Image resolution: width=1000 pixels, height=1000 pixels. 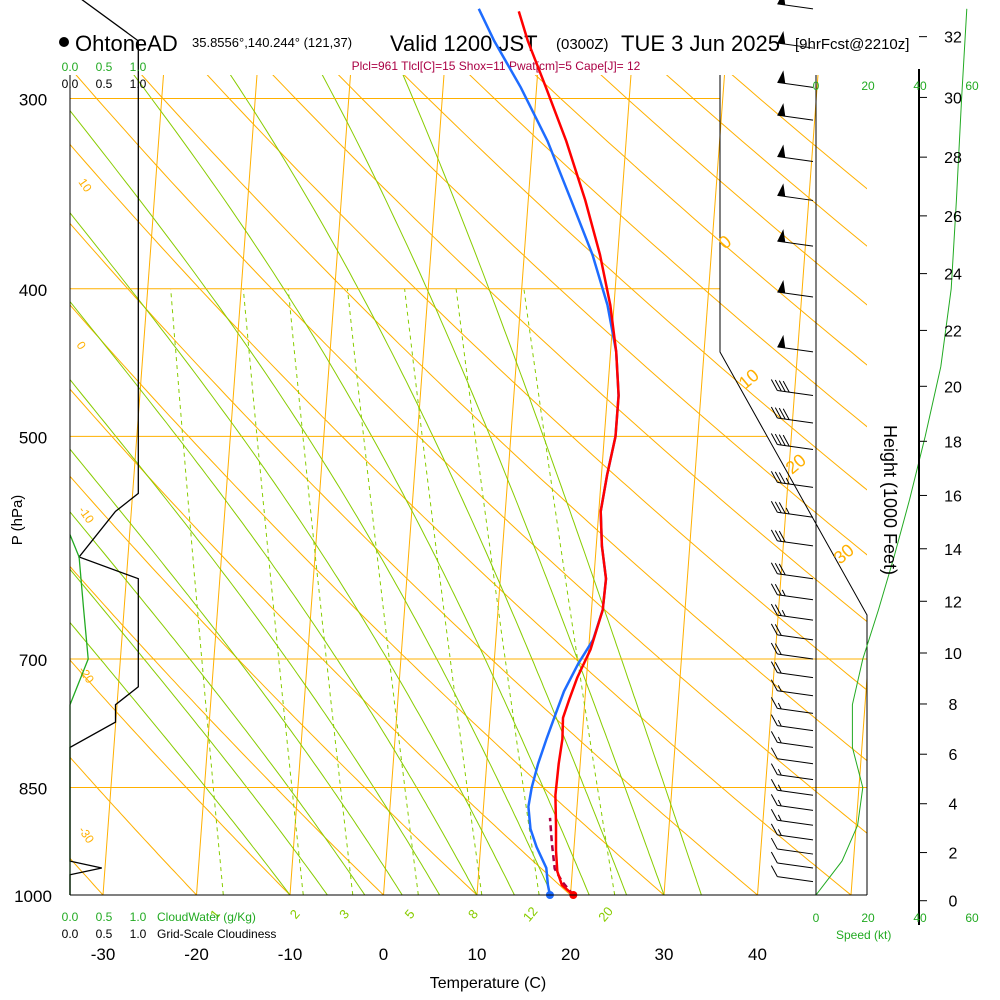 What do you see at coordinates (972, 918) in the screenshot?
I see `speed-tick-label-bottom: 60` at bounding box center [972, 918].